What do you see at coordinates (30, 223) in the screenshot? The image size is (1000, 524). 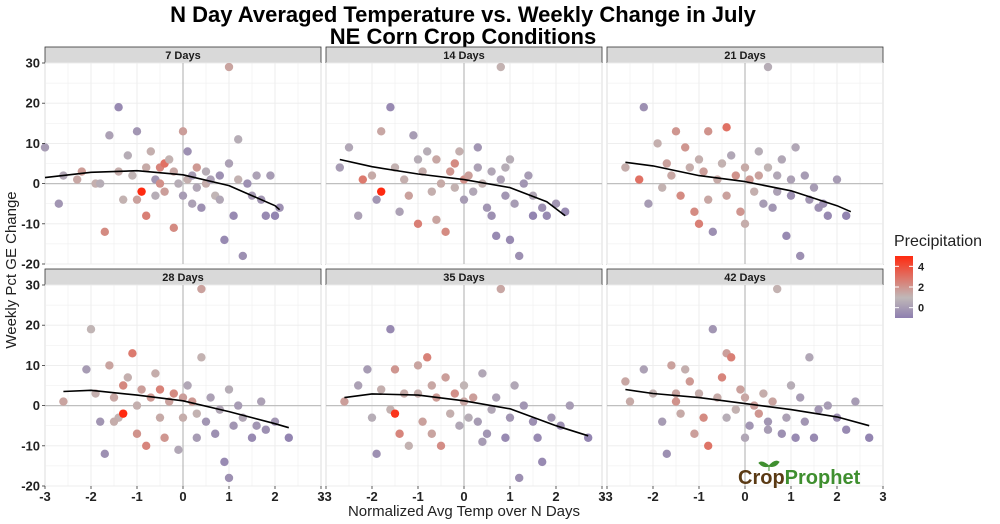 I see `y-tick-label: -10` at bounding box center [30, 223].